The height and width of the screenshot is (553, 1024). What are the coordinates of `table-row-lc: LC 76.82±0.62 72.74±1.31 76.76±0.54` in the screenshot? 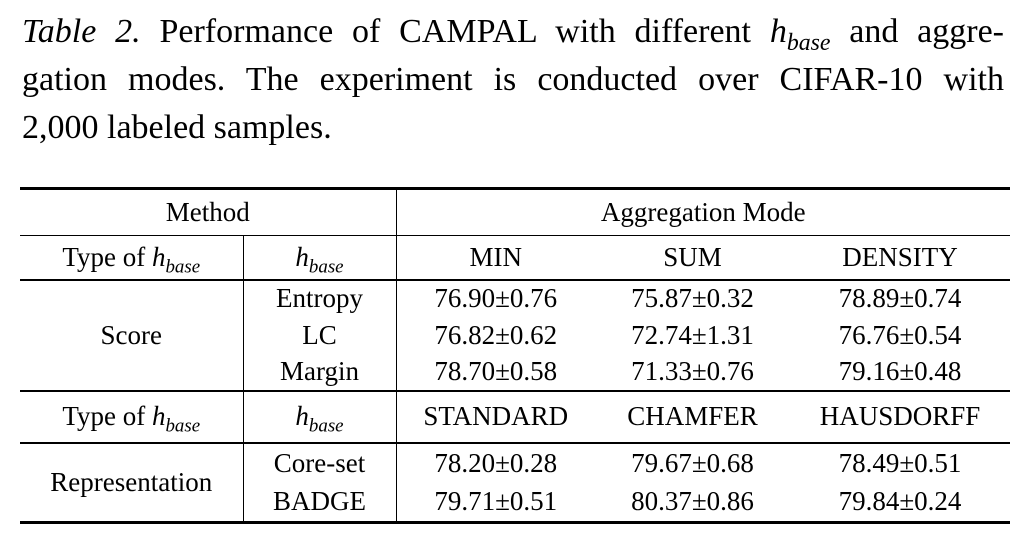 It's located at (515, 335).